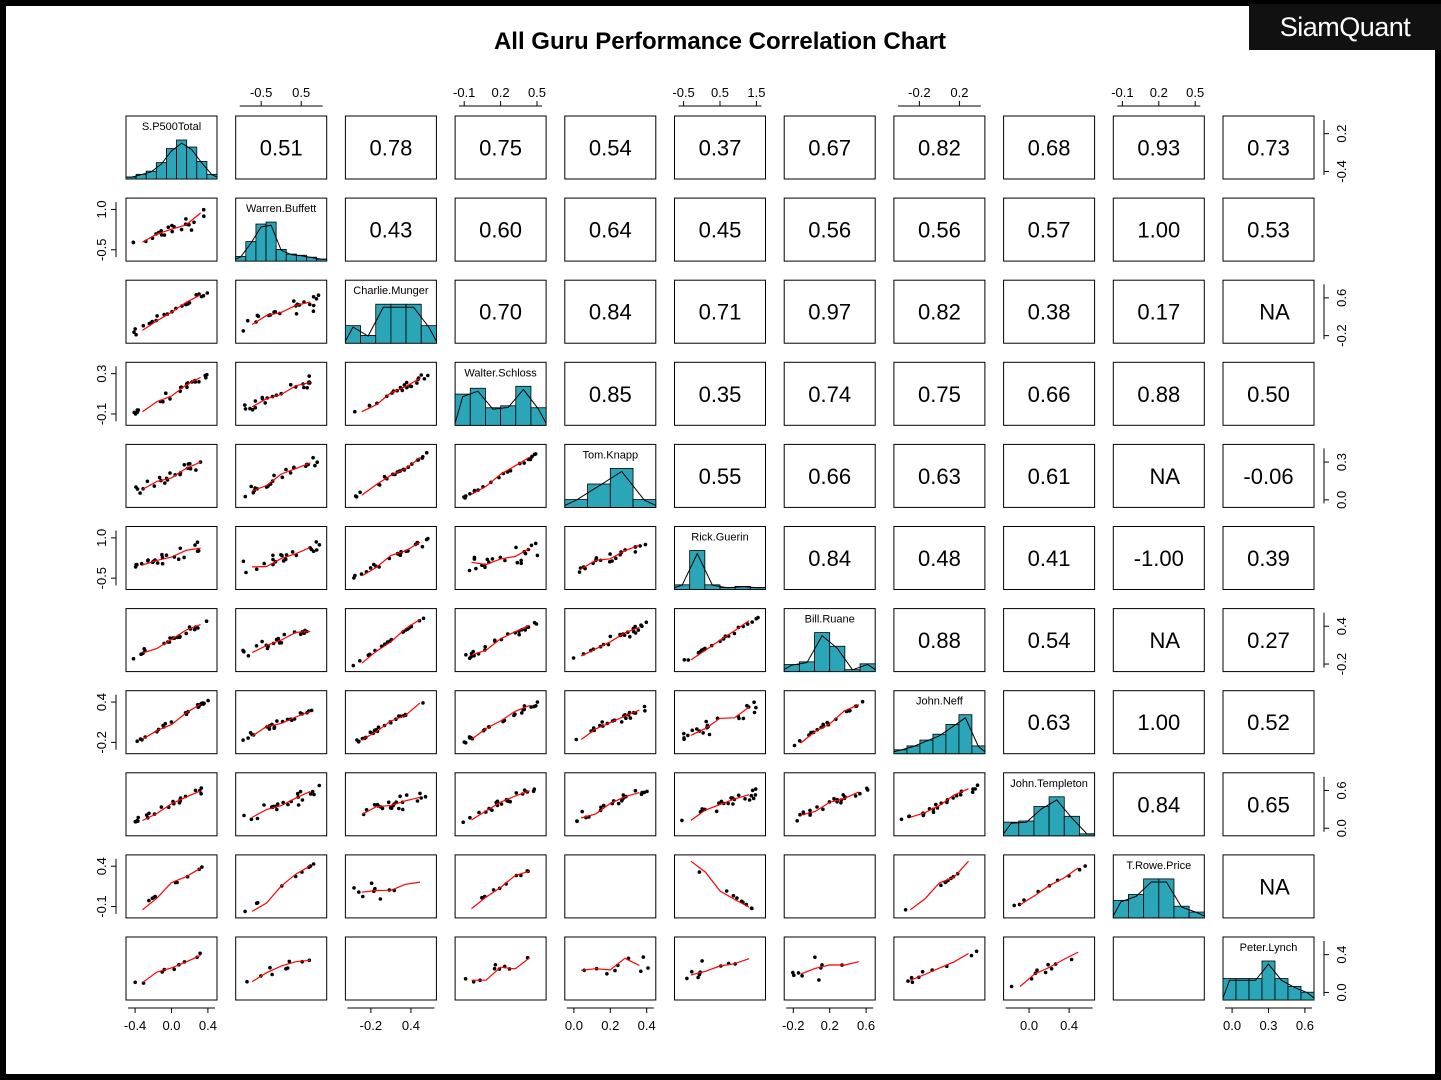 This screenshot has height=1080, width=1441. What do you see at coordinates (101, 538) in the screenshot?
I see `left-axis-tick-label: 1.0` at bounding box center [101, 538].